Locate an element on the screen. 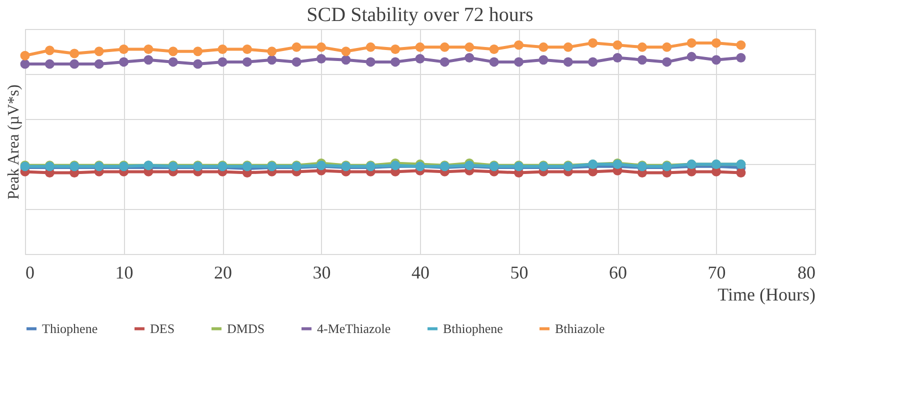 The width and height of the screenshot is (914, 406). chart-title: SCD Stability over 72 hours is located at coordinates (420, 15).